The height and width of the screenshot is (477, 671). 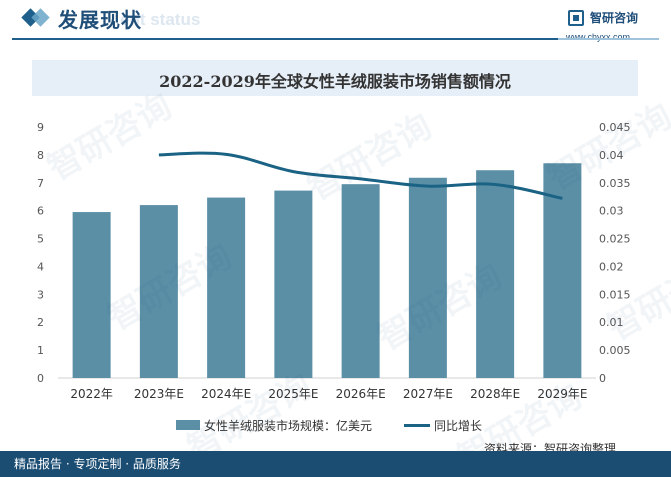 I want to click on y-right-tick-label: 0, so click(x=602, y=378).